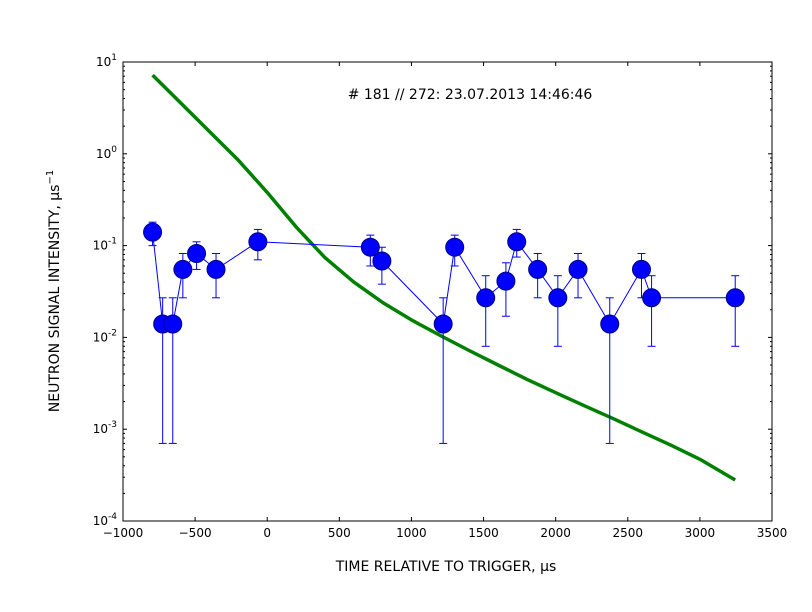 This screenshot has width=812, height=612. I want to click on y-tick-label: 10⁻⁴, so click(105, 520).